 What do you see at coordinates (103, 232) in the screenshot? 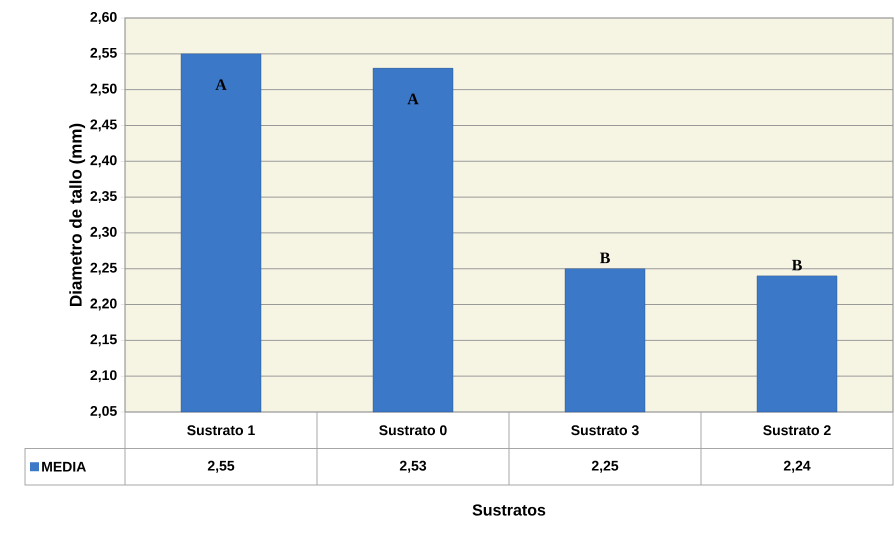
I see `y-tick-label: 2,30` at bounding box center [103, 232].